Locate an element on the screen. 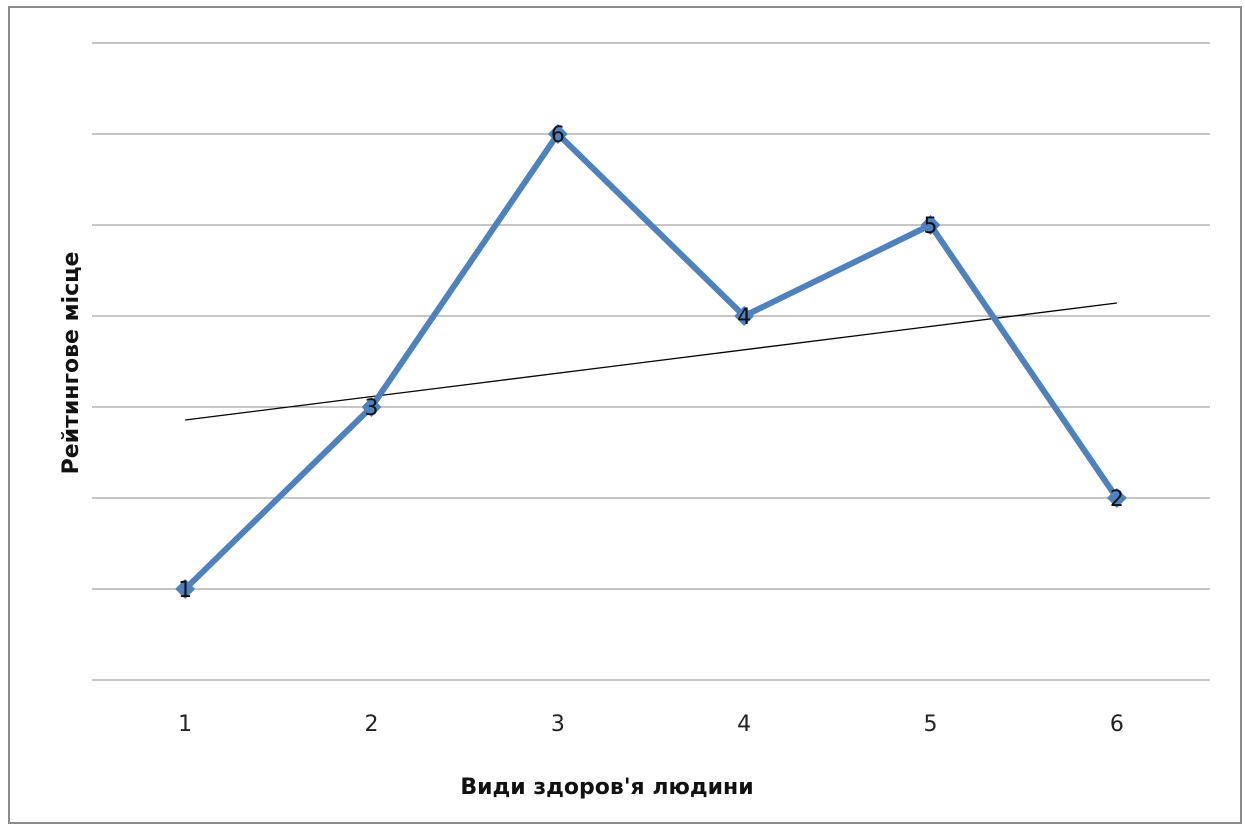 The image size is (1245, 826). x-tick-label: 6 is located at coordinates (1117, 724).